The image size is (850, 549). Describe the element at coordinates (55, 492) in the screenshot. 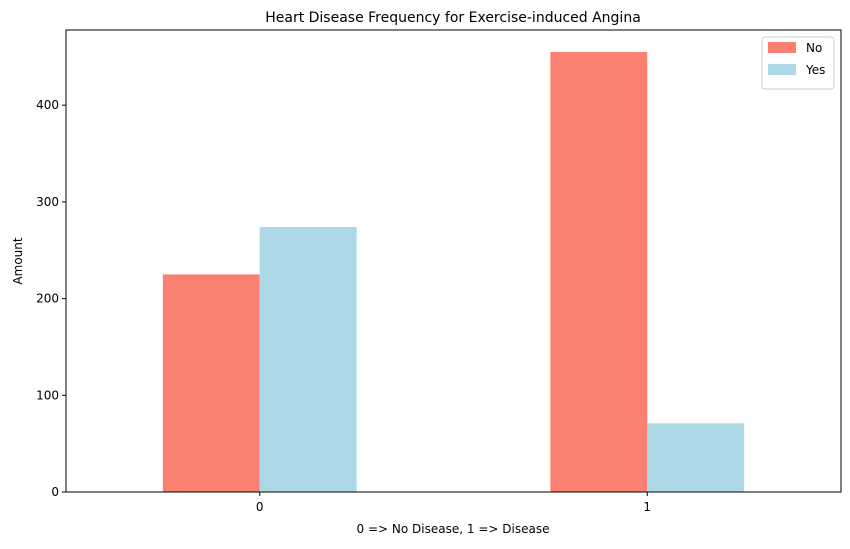

I see `y-tick-label-0: 0` at that location.